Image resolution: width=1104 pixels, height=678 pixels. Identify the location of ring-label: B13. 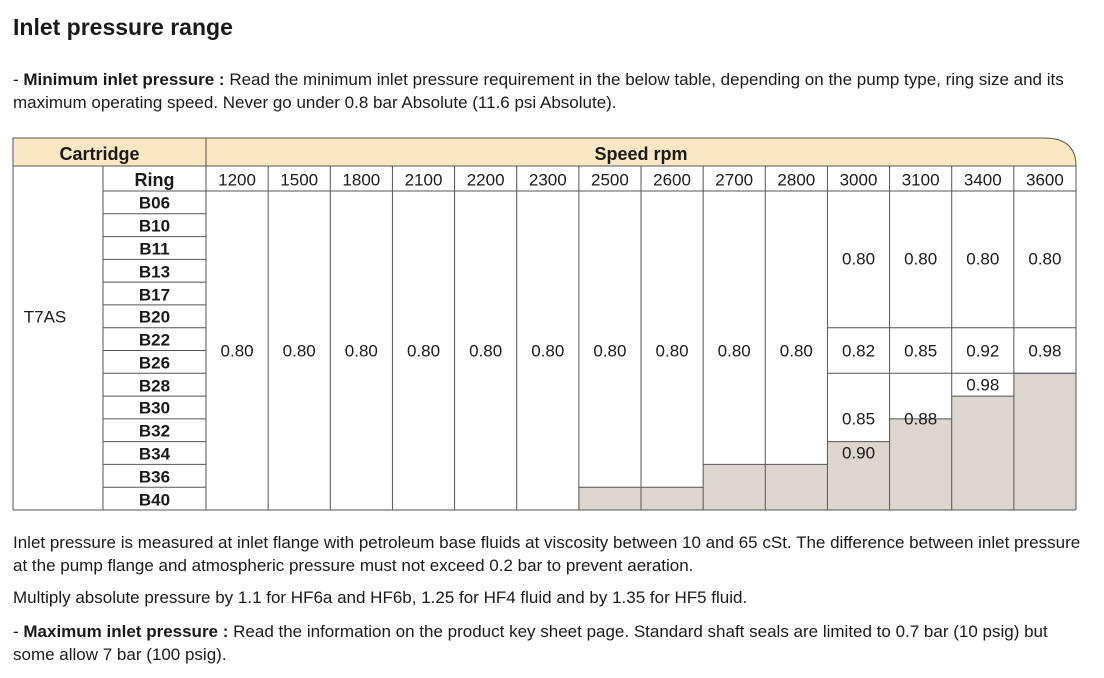
(154, 272).